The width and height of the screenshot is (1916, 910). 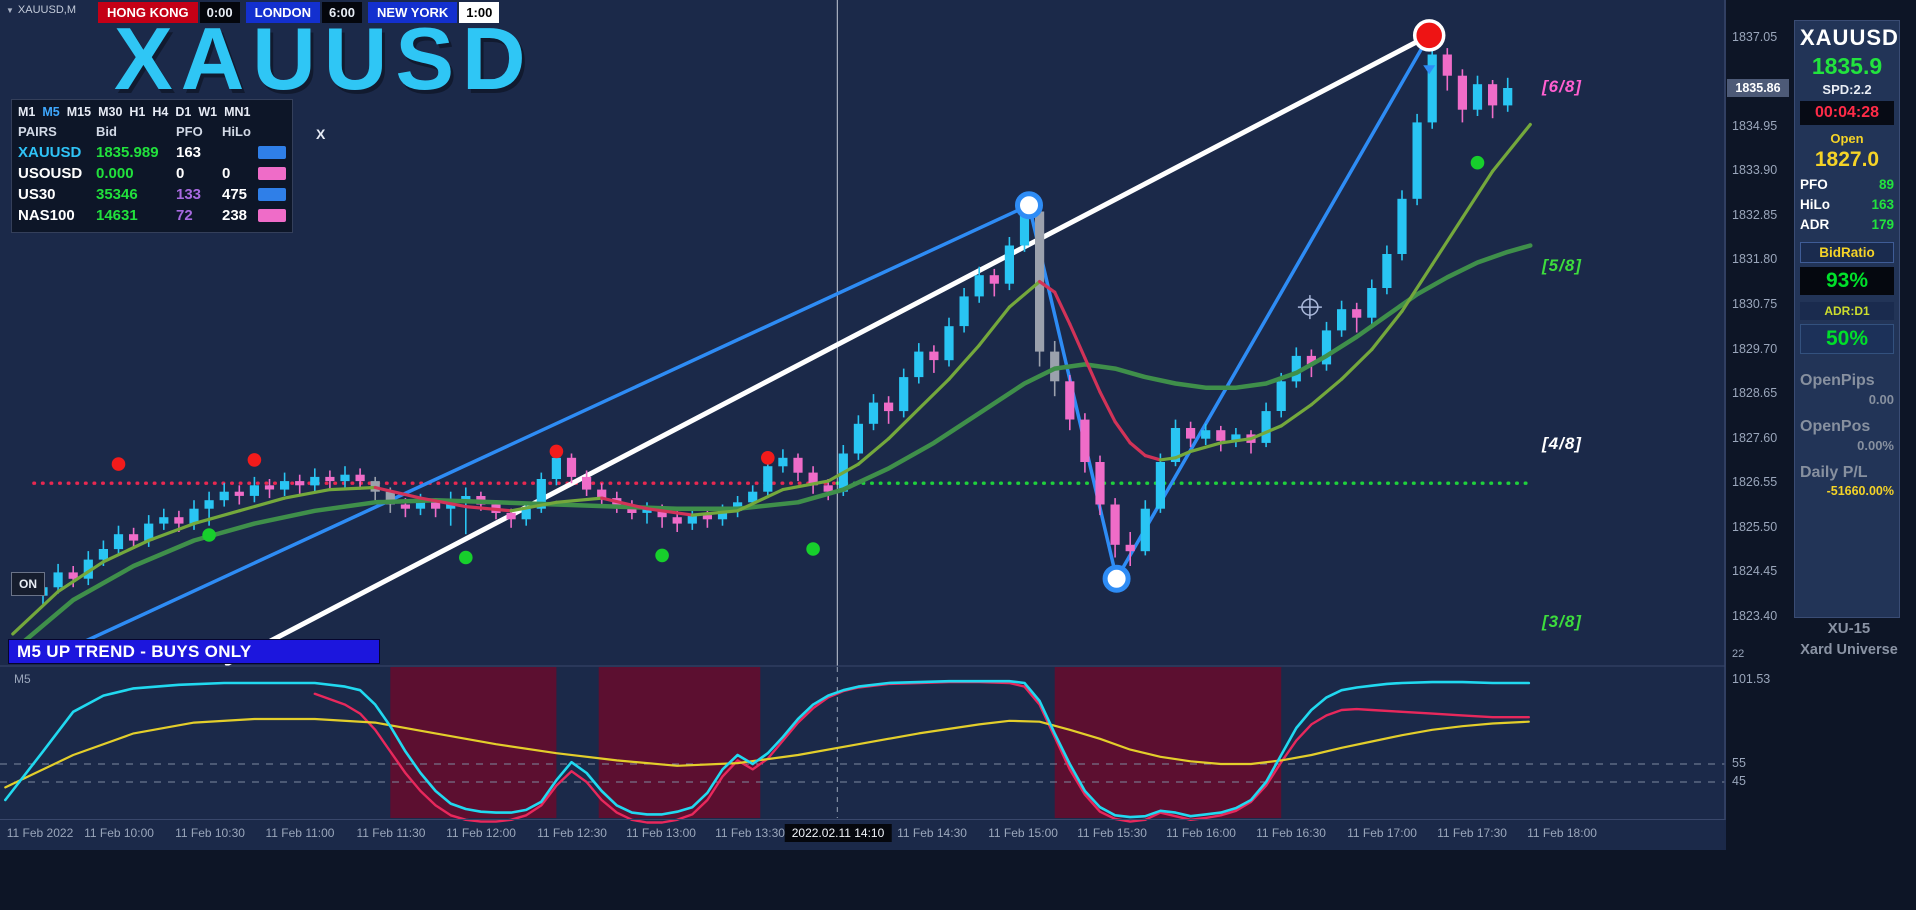 I want to click on session-time: 6:00, so click(x=342, y=12).